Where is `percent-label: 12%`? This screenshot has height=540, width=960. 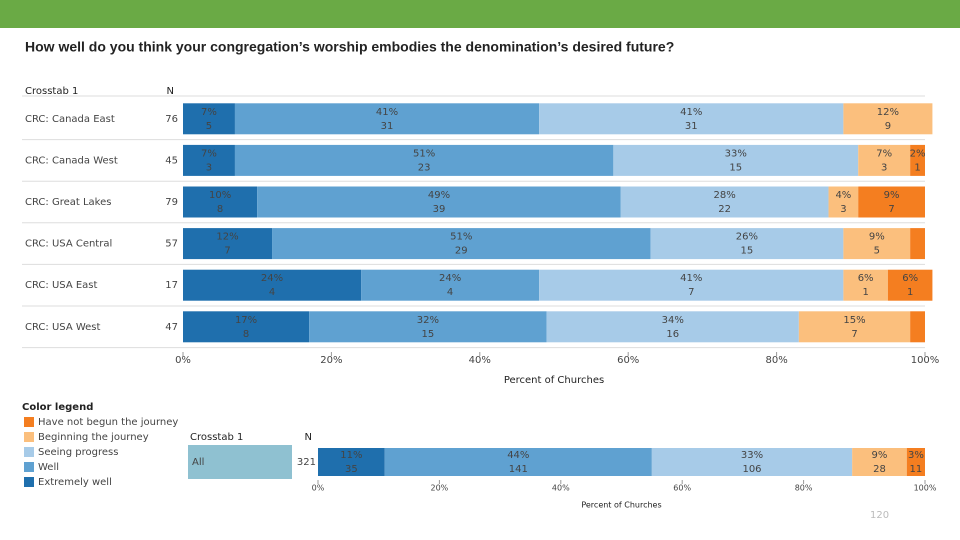 percent-label: 12% is located at coordinates (888, 112).